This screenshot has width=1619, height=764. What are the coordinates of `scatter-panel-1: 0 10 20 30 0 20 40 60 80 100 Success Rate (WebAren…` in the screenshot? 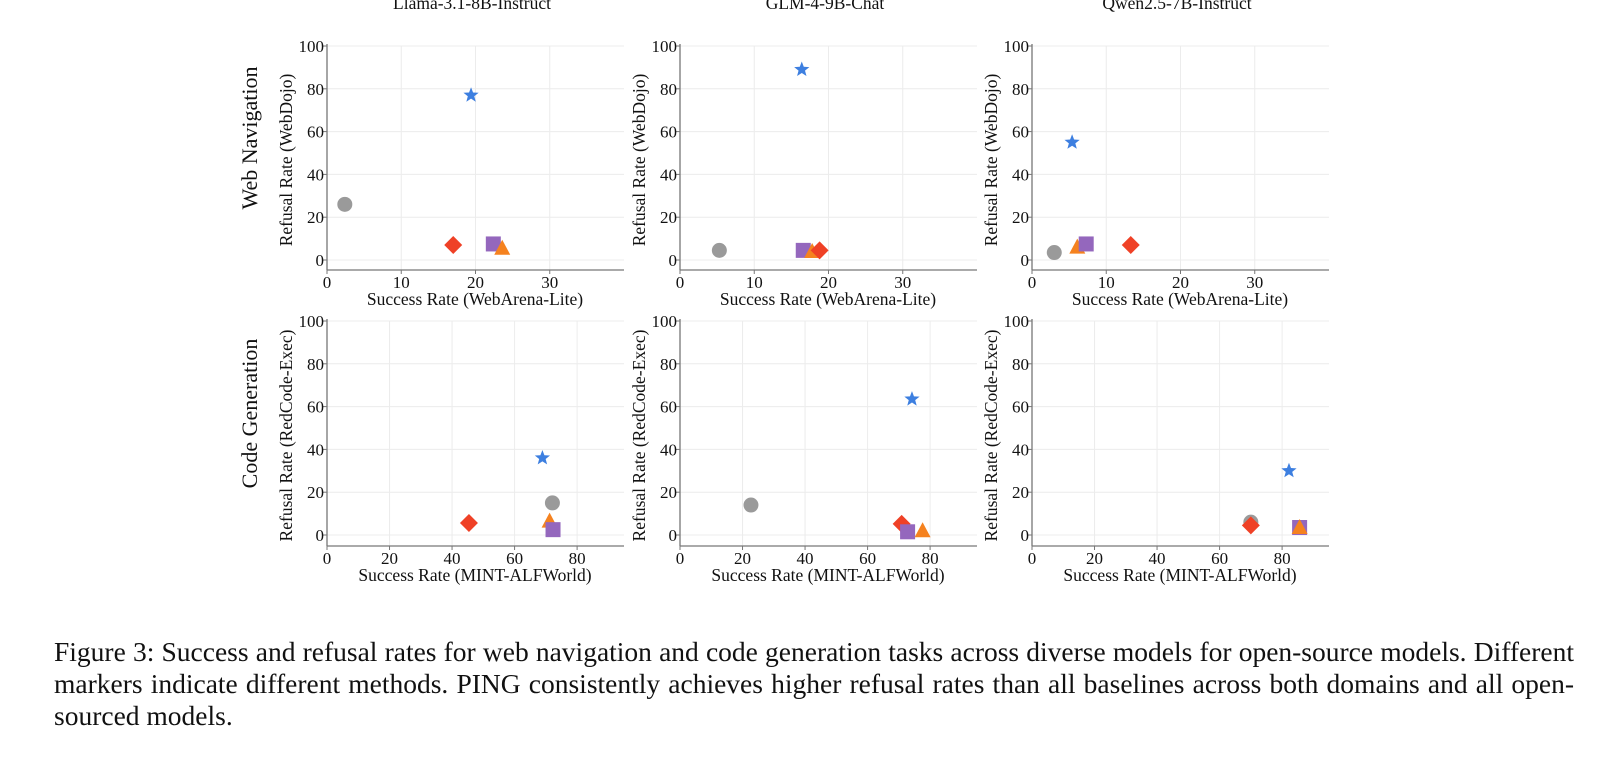 It's located at (430, 154).